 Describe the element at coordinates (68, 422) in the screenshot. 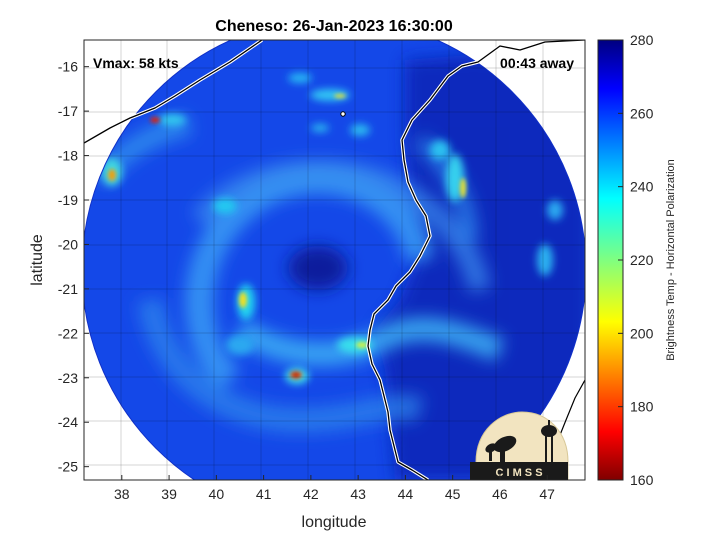

I see `y-tick-label: -24` at that location.